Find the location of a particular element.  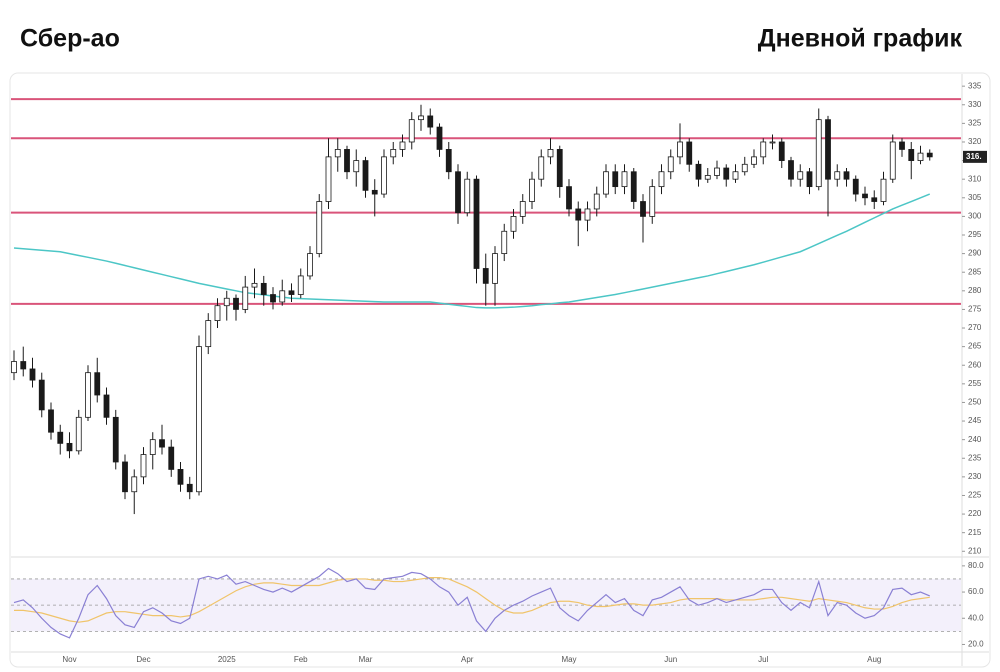

y-tick-label: 270 is located at coordinates (975, 327).